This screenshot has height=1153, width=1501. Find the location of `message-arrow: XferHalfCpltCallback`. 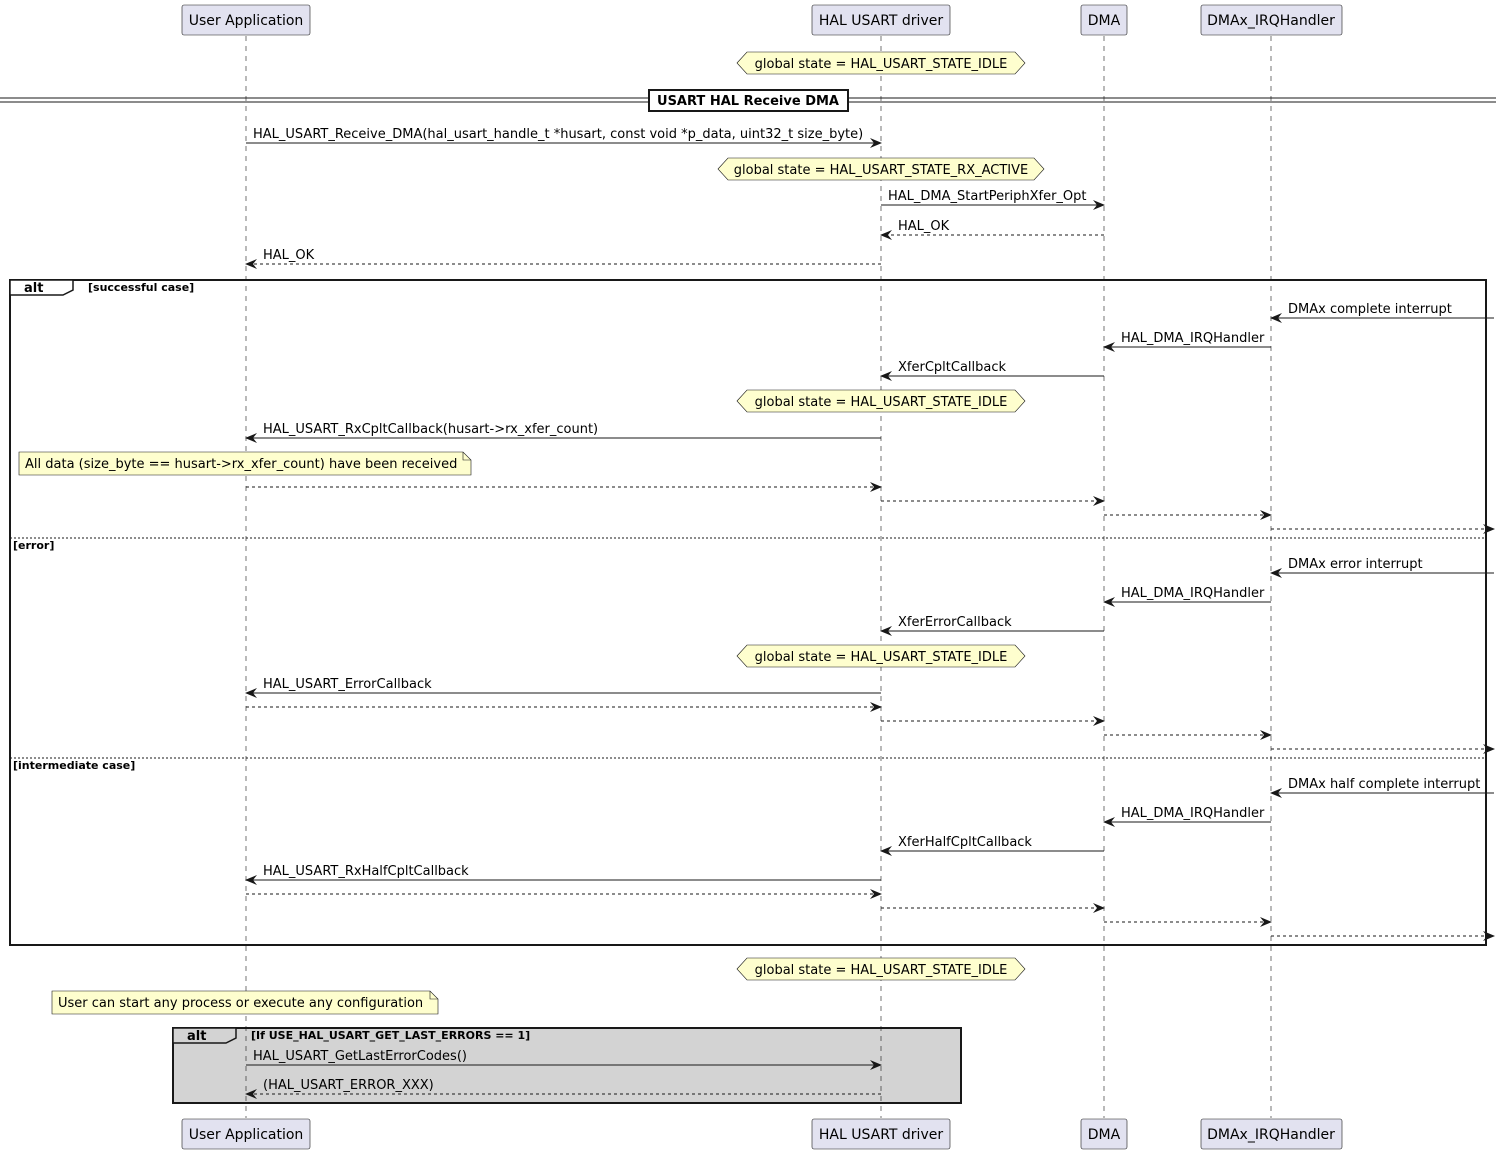

message-arrow: XferHalfCpltCallback is located at coordinates (992, 845).